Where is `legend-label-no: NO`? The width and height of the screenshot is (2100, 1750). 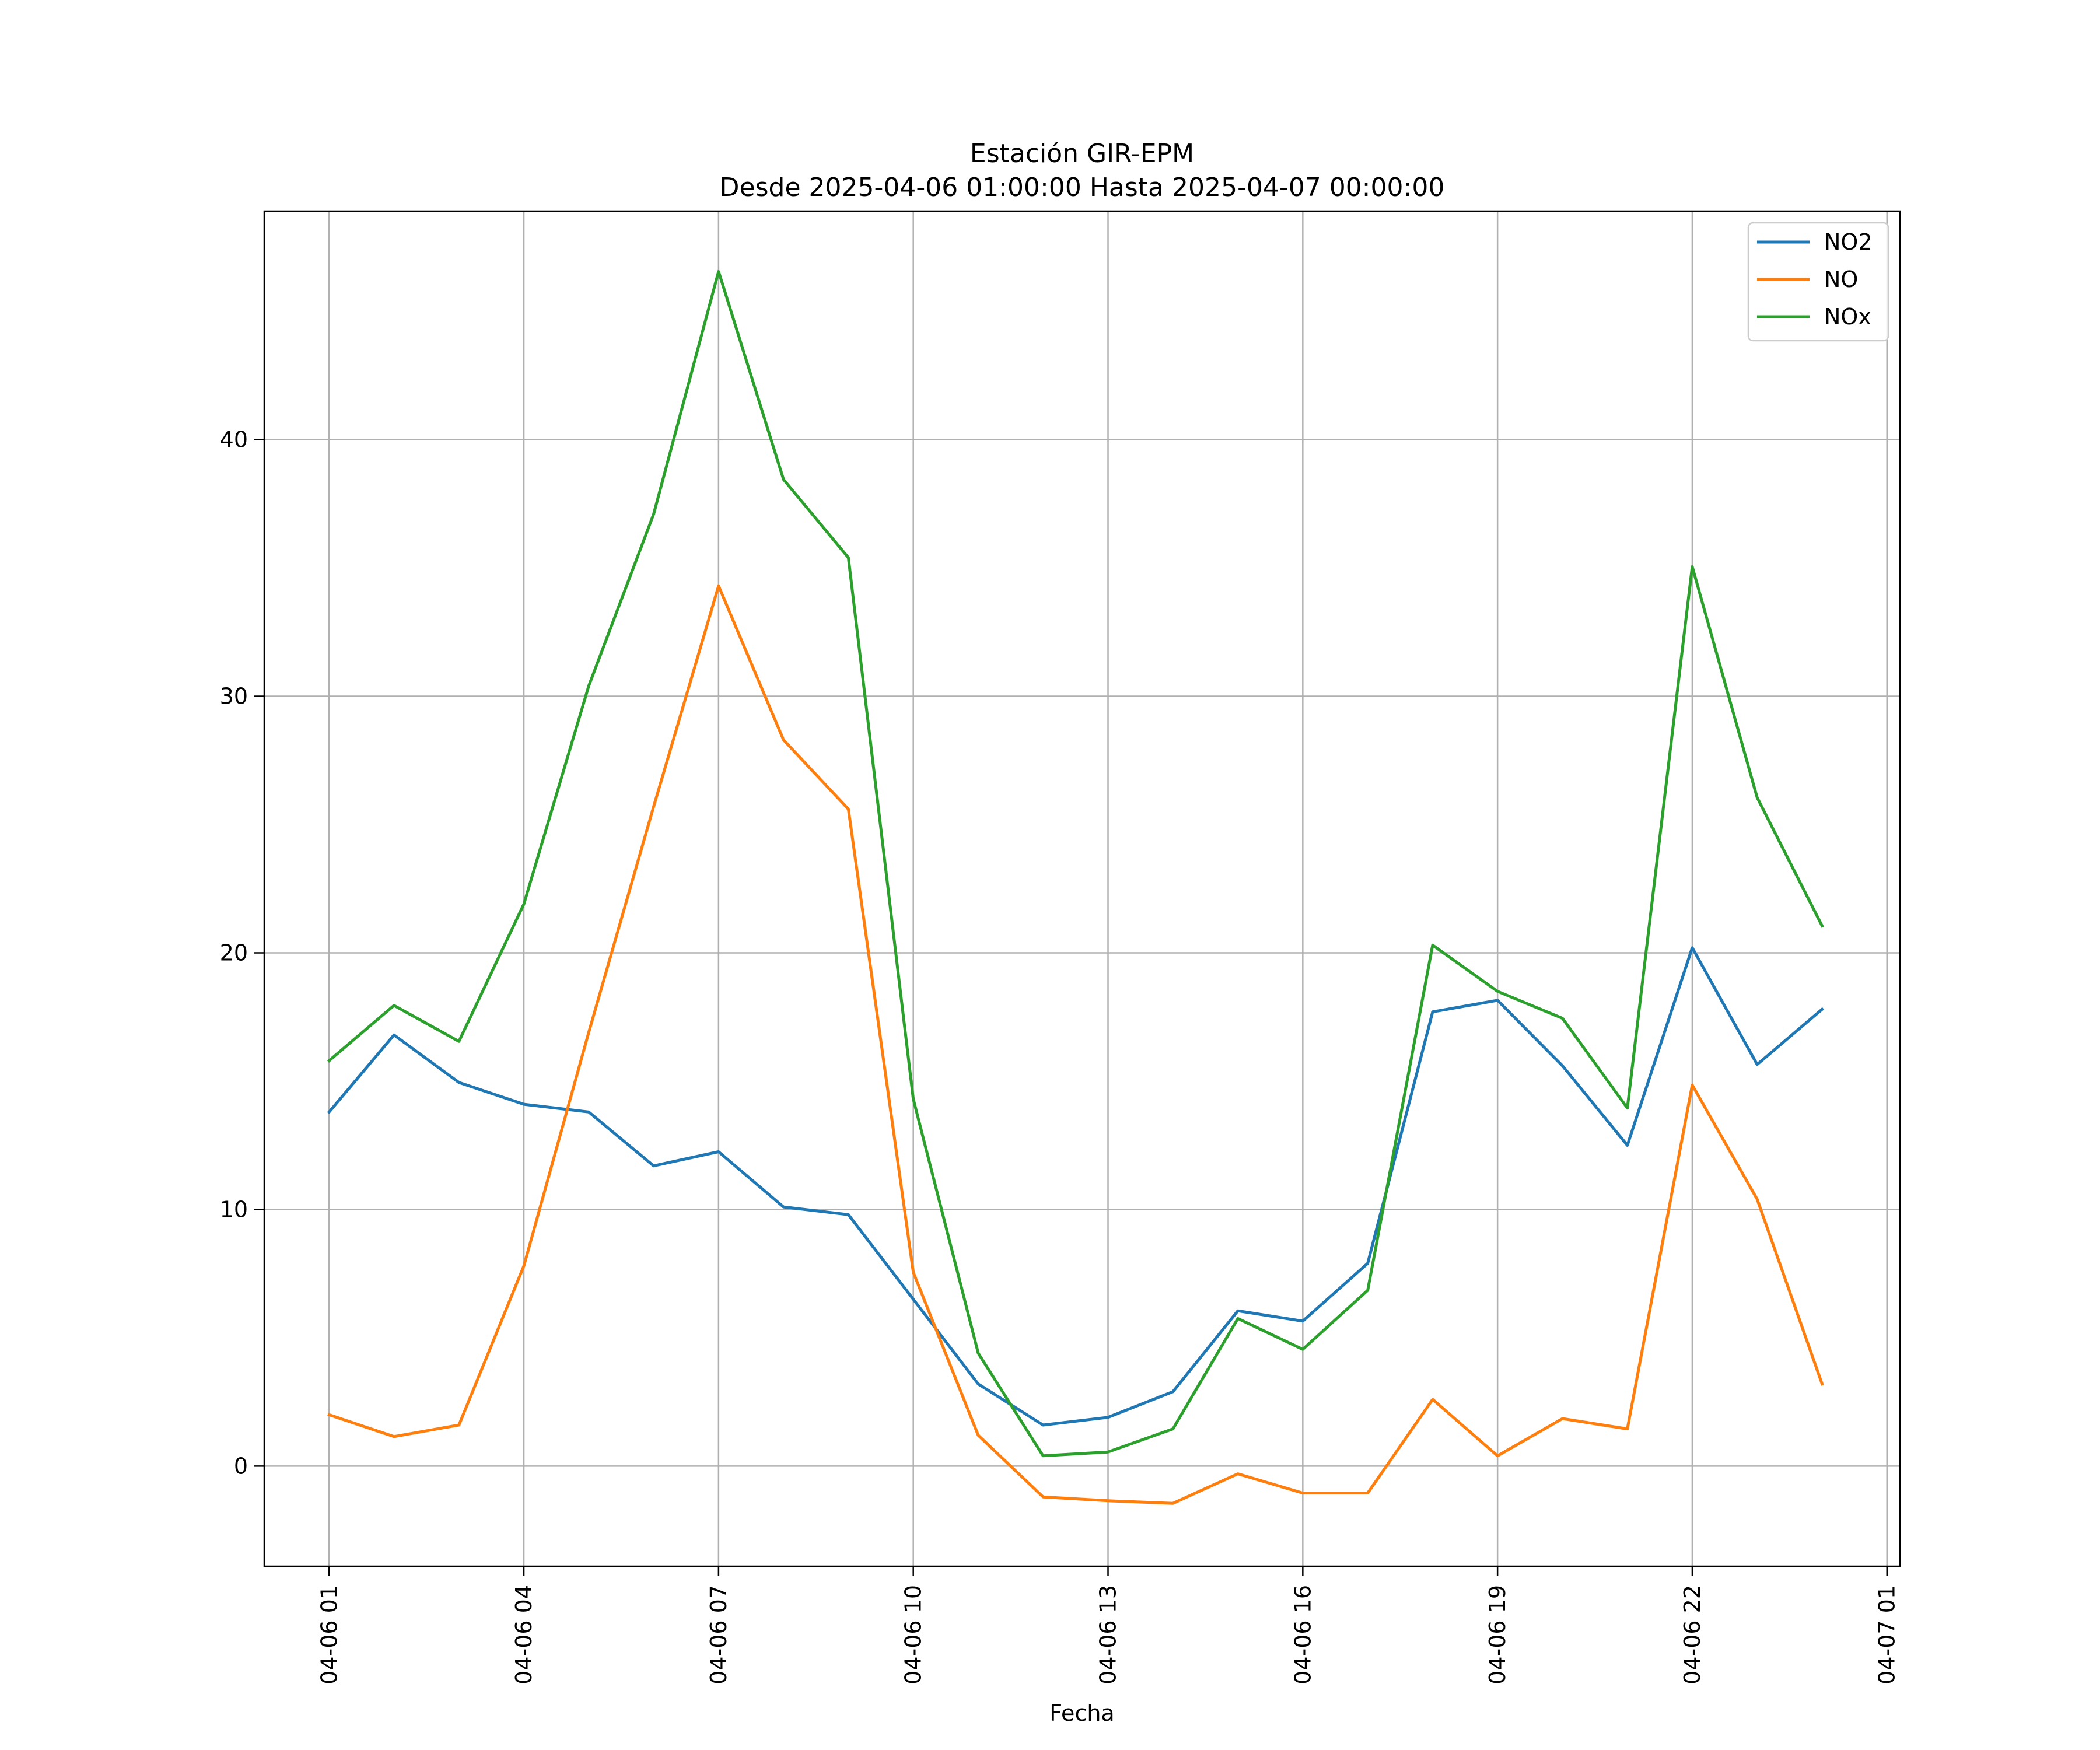
legend-label-no: NO is located at coordinates (1841, 279).